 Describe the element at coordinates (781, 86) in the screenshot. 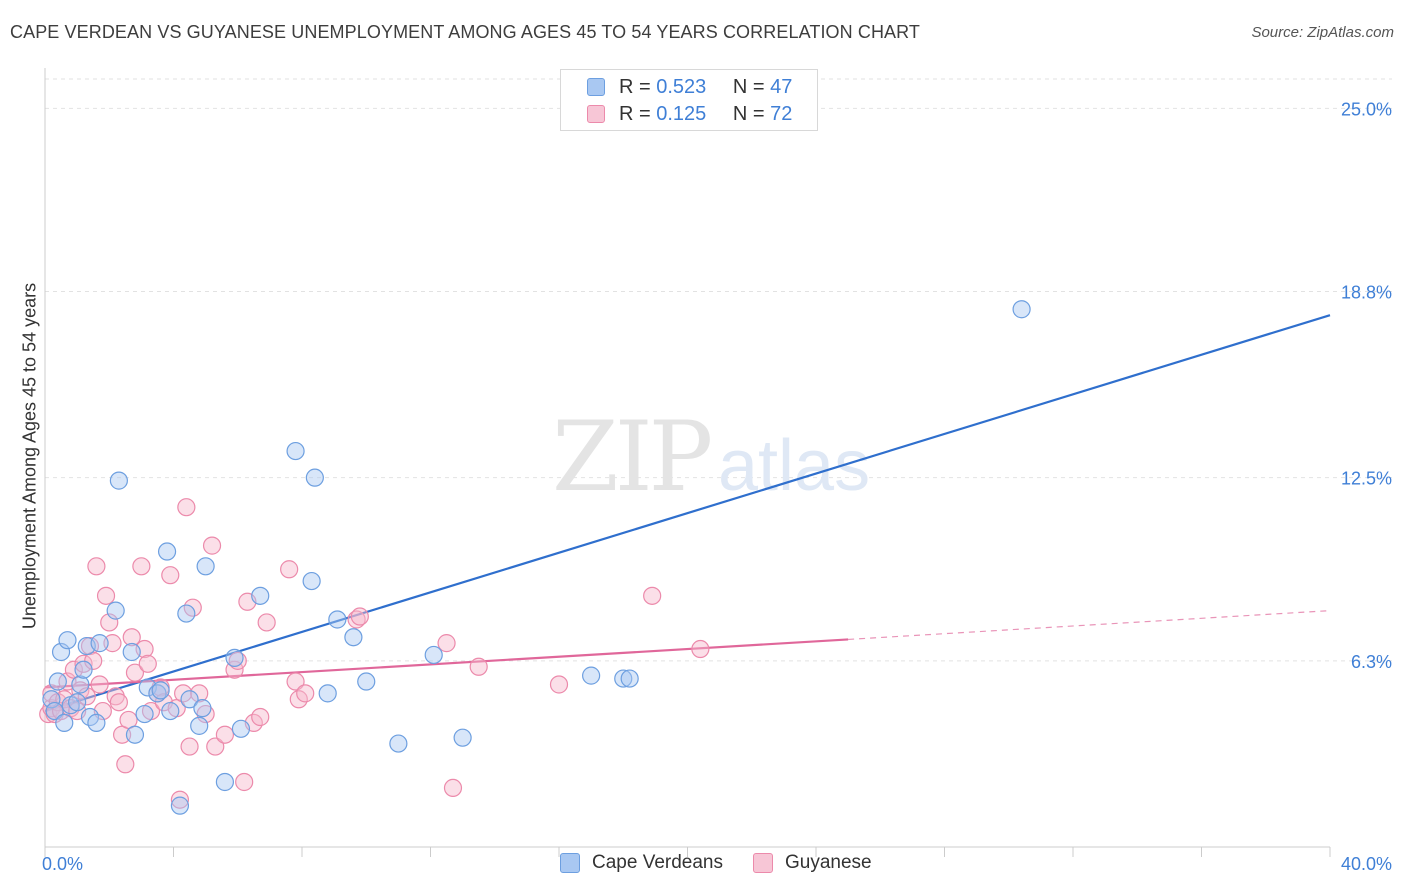

I see `legend-n-value: 47` at that location.